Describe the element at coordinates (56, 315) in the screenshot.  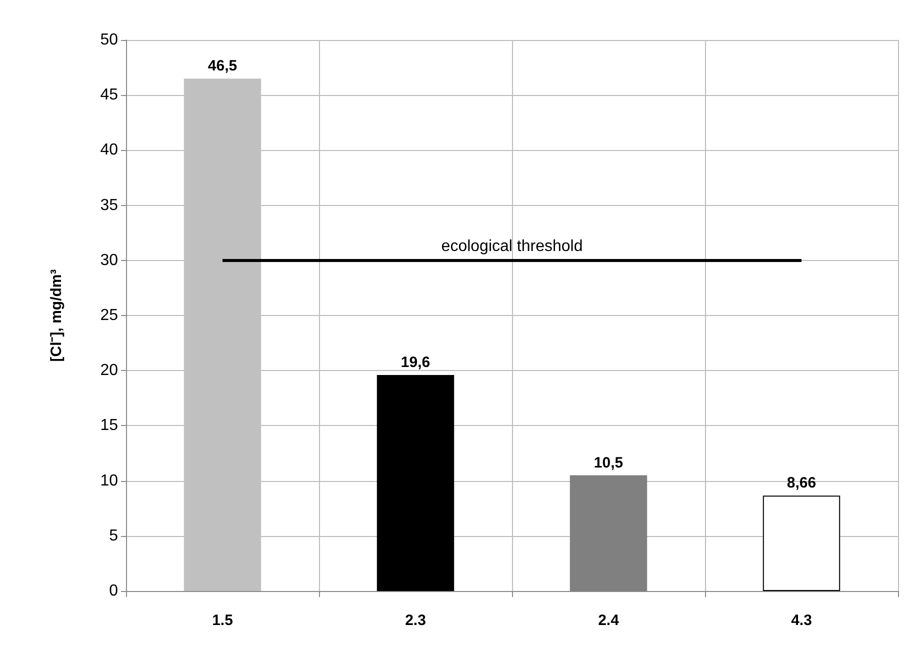
I see `y-axis-title: [Cl⁻], mg/dm³` at that location.